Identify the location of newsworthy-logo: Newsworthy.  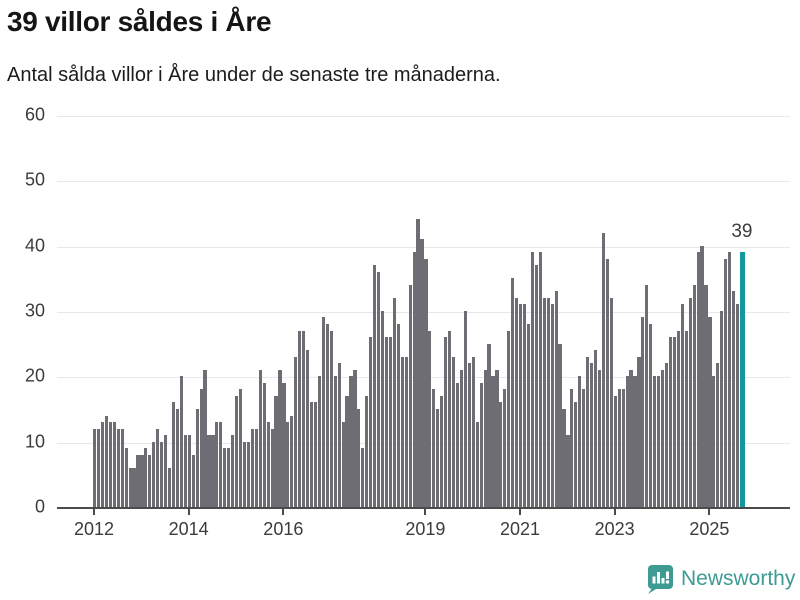
(720, 579).